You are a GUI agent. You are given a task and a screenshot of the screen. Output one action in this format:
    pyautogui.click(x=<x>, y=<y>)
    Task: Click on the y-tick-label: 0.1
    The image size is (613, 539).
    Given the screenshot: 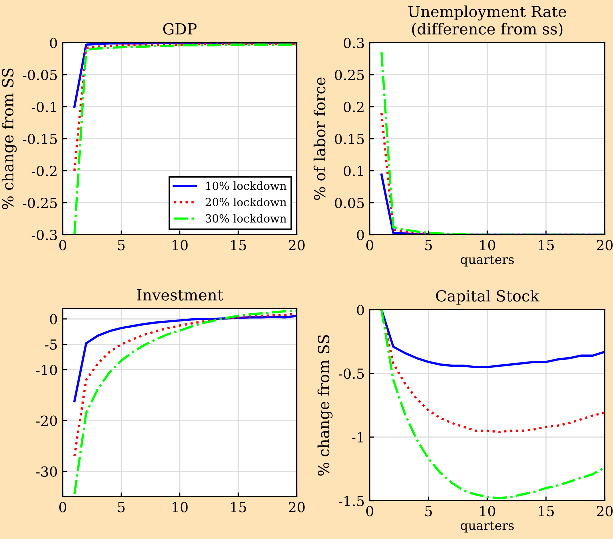 What is the action you would take?
    pyautogui.click(x=354, y=171)
    